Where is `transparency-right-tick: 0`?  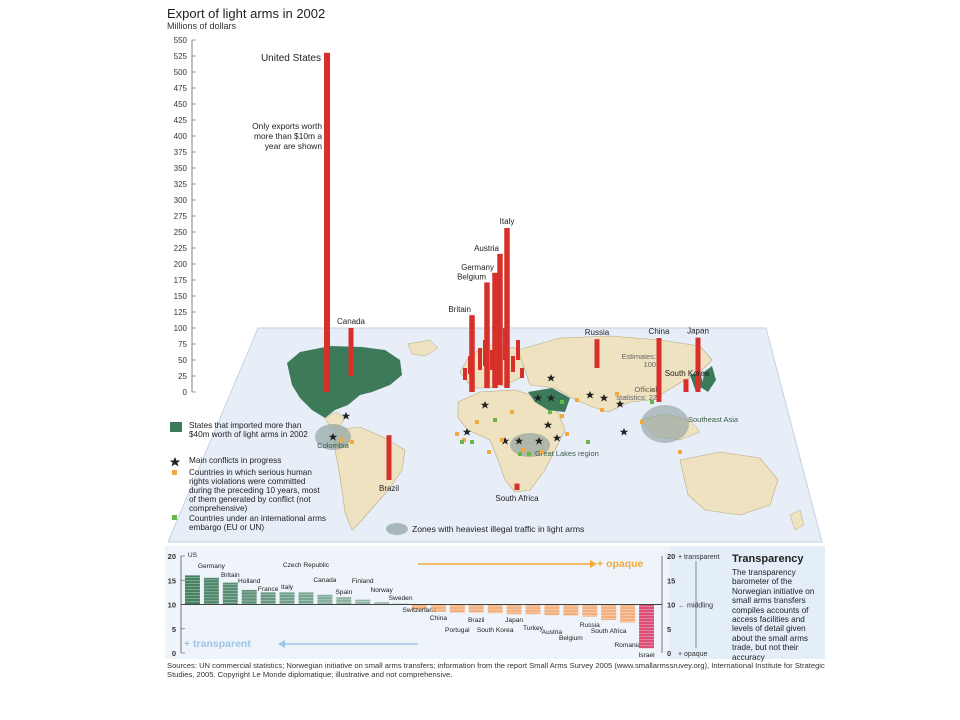
transparency-right-tick: 0 is located at coordinates (669, 653).